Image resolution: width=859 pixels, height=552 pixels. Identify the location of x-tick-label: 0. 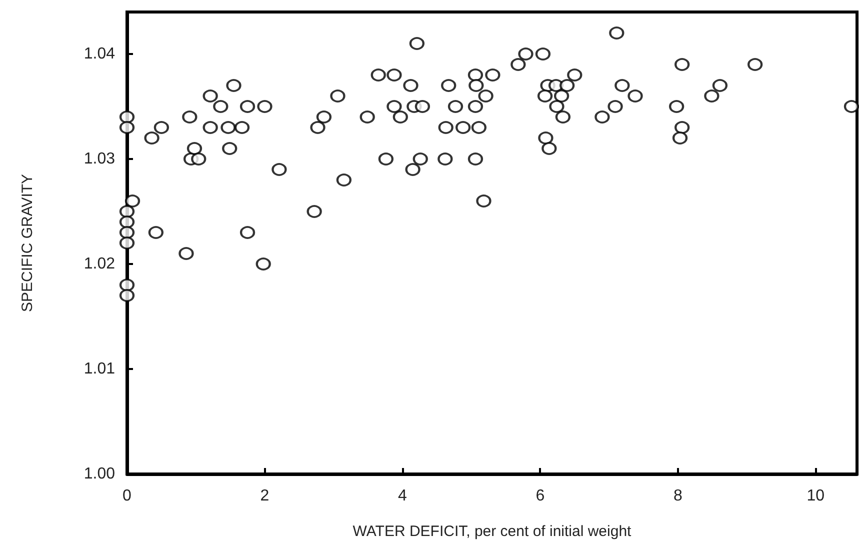
(127, 496).